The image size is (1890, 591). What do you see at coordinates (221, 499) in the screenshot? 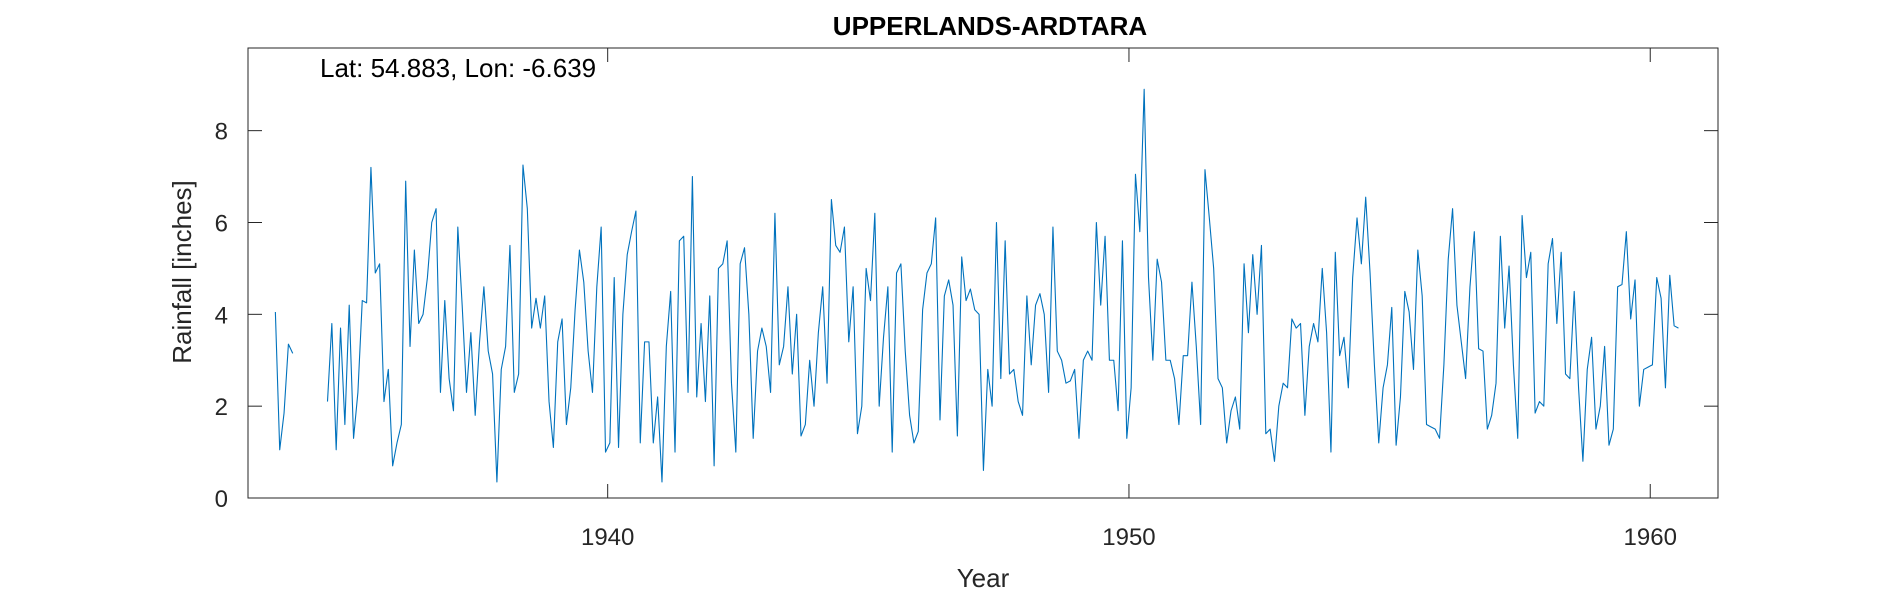
I see `y-tick-label: 0` at bounding box center [221, 499].